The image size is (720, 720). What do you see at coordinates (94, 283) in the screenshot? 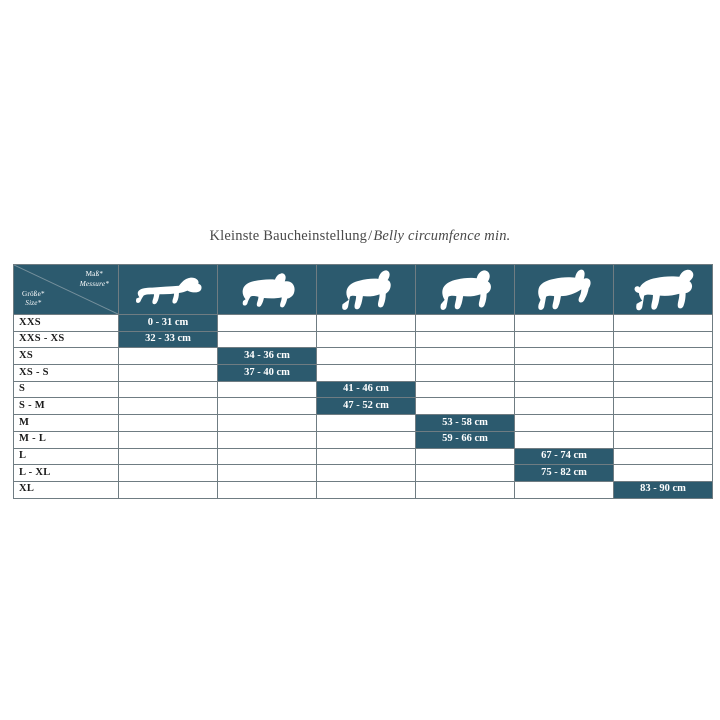
I see `measure-header-english: Messure*` at bounding box center [94, 283].